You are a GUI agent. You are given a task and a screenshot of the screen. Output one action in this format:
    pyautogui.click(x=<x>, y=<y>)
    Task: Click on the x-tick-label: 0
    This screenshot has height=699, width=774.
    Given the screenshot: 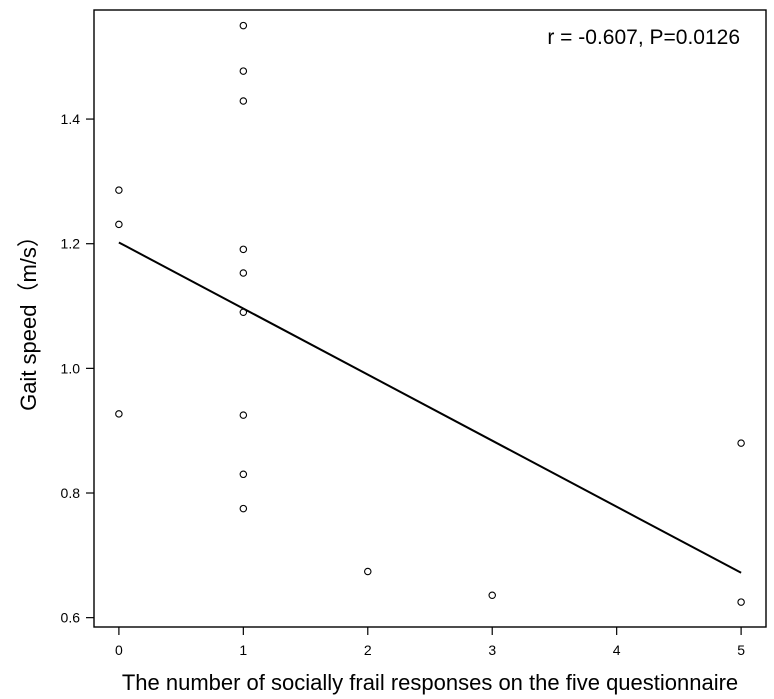 What is the action you would take?
    pyautogui.click(x=119, y=650)
    